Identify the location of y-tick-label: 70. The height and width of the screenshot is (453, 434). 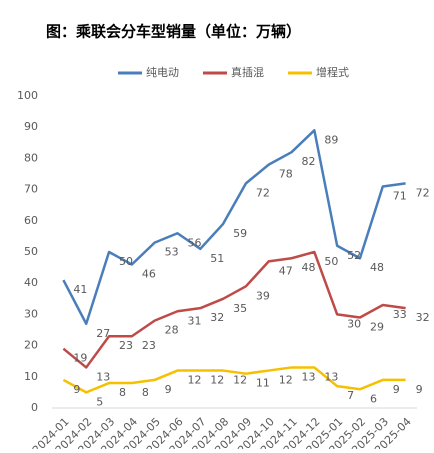
(31, 189).